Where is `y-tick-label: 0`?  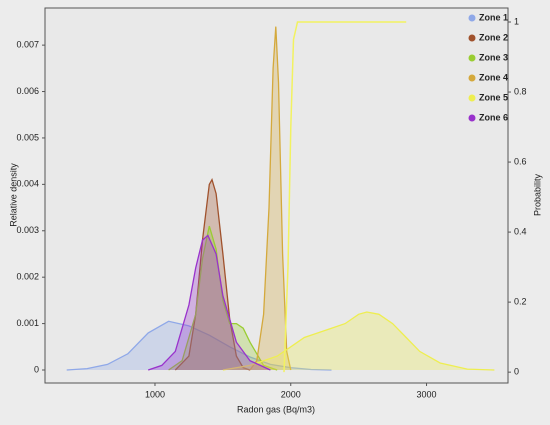 y-tick-label: 0 is located at coordinates (36, 369).